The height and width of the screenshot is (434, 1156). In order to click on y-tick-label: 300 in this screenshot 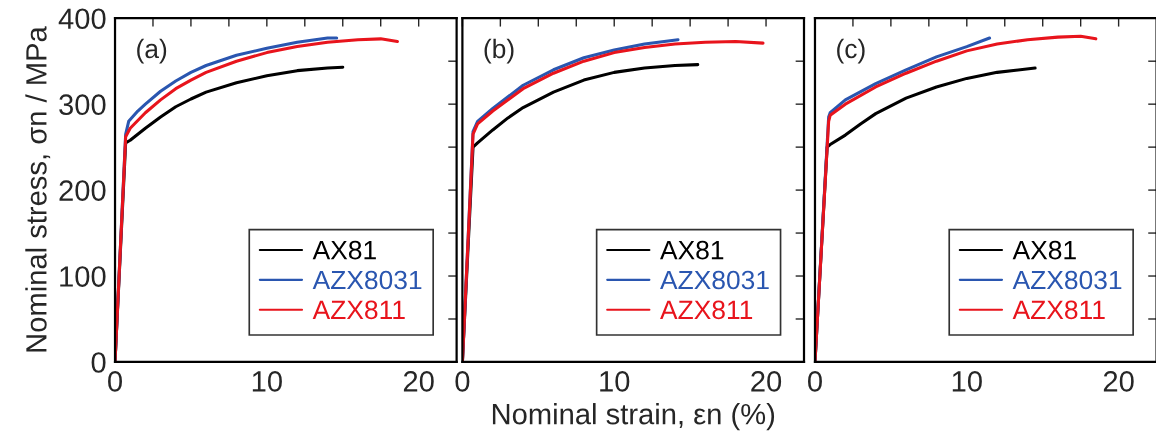, I will do `click(82, 105)`.